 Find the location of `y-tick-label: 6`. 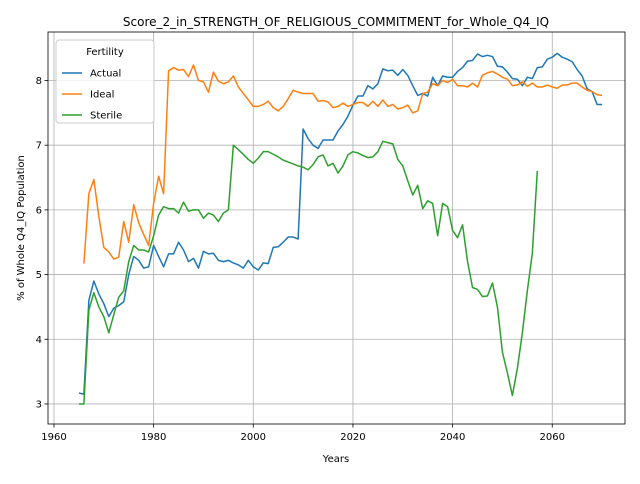

y-tick-label: 6 is located at coordinates (39, 210).